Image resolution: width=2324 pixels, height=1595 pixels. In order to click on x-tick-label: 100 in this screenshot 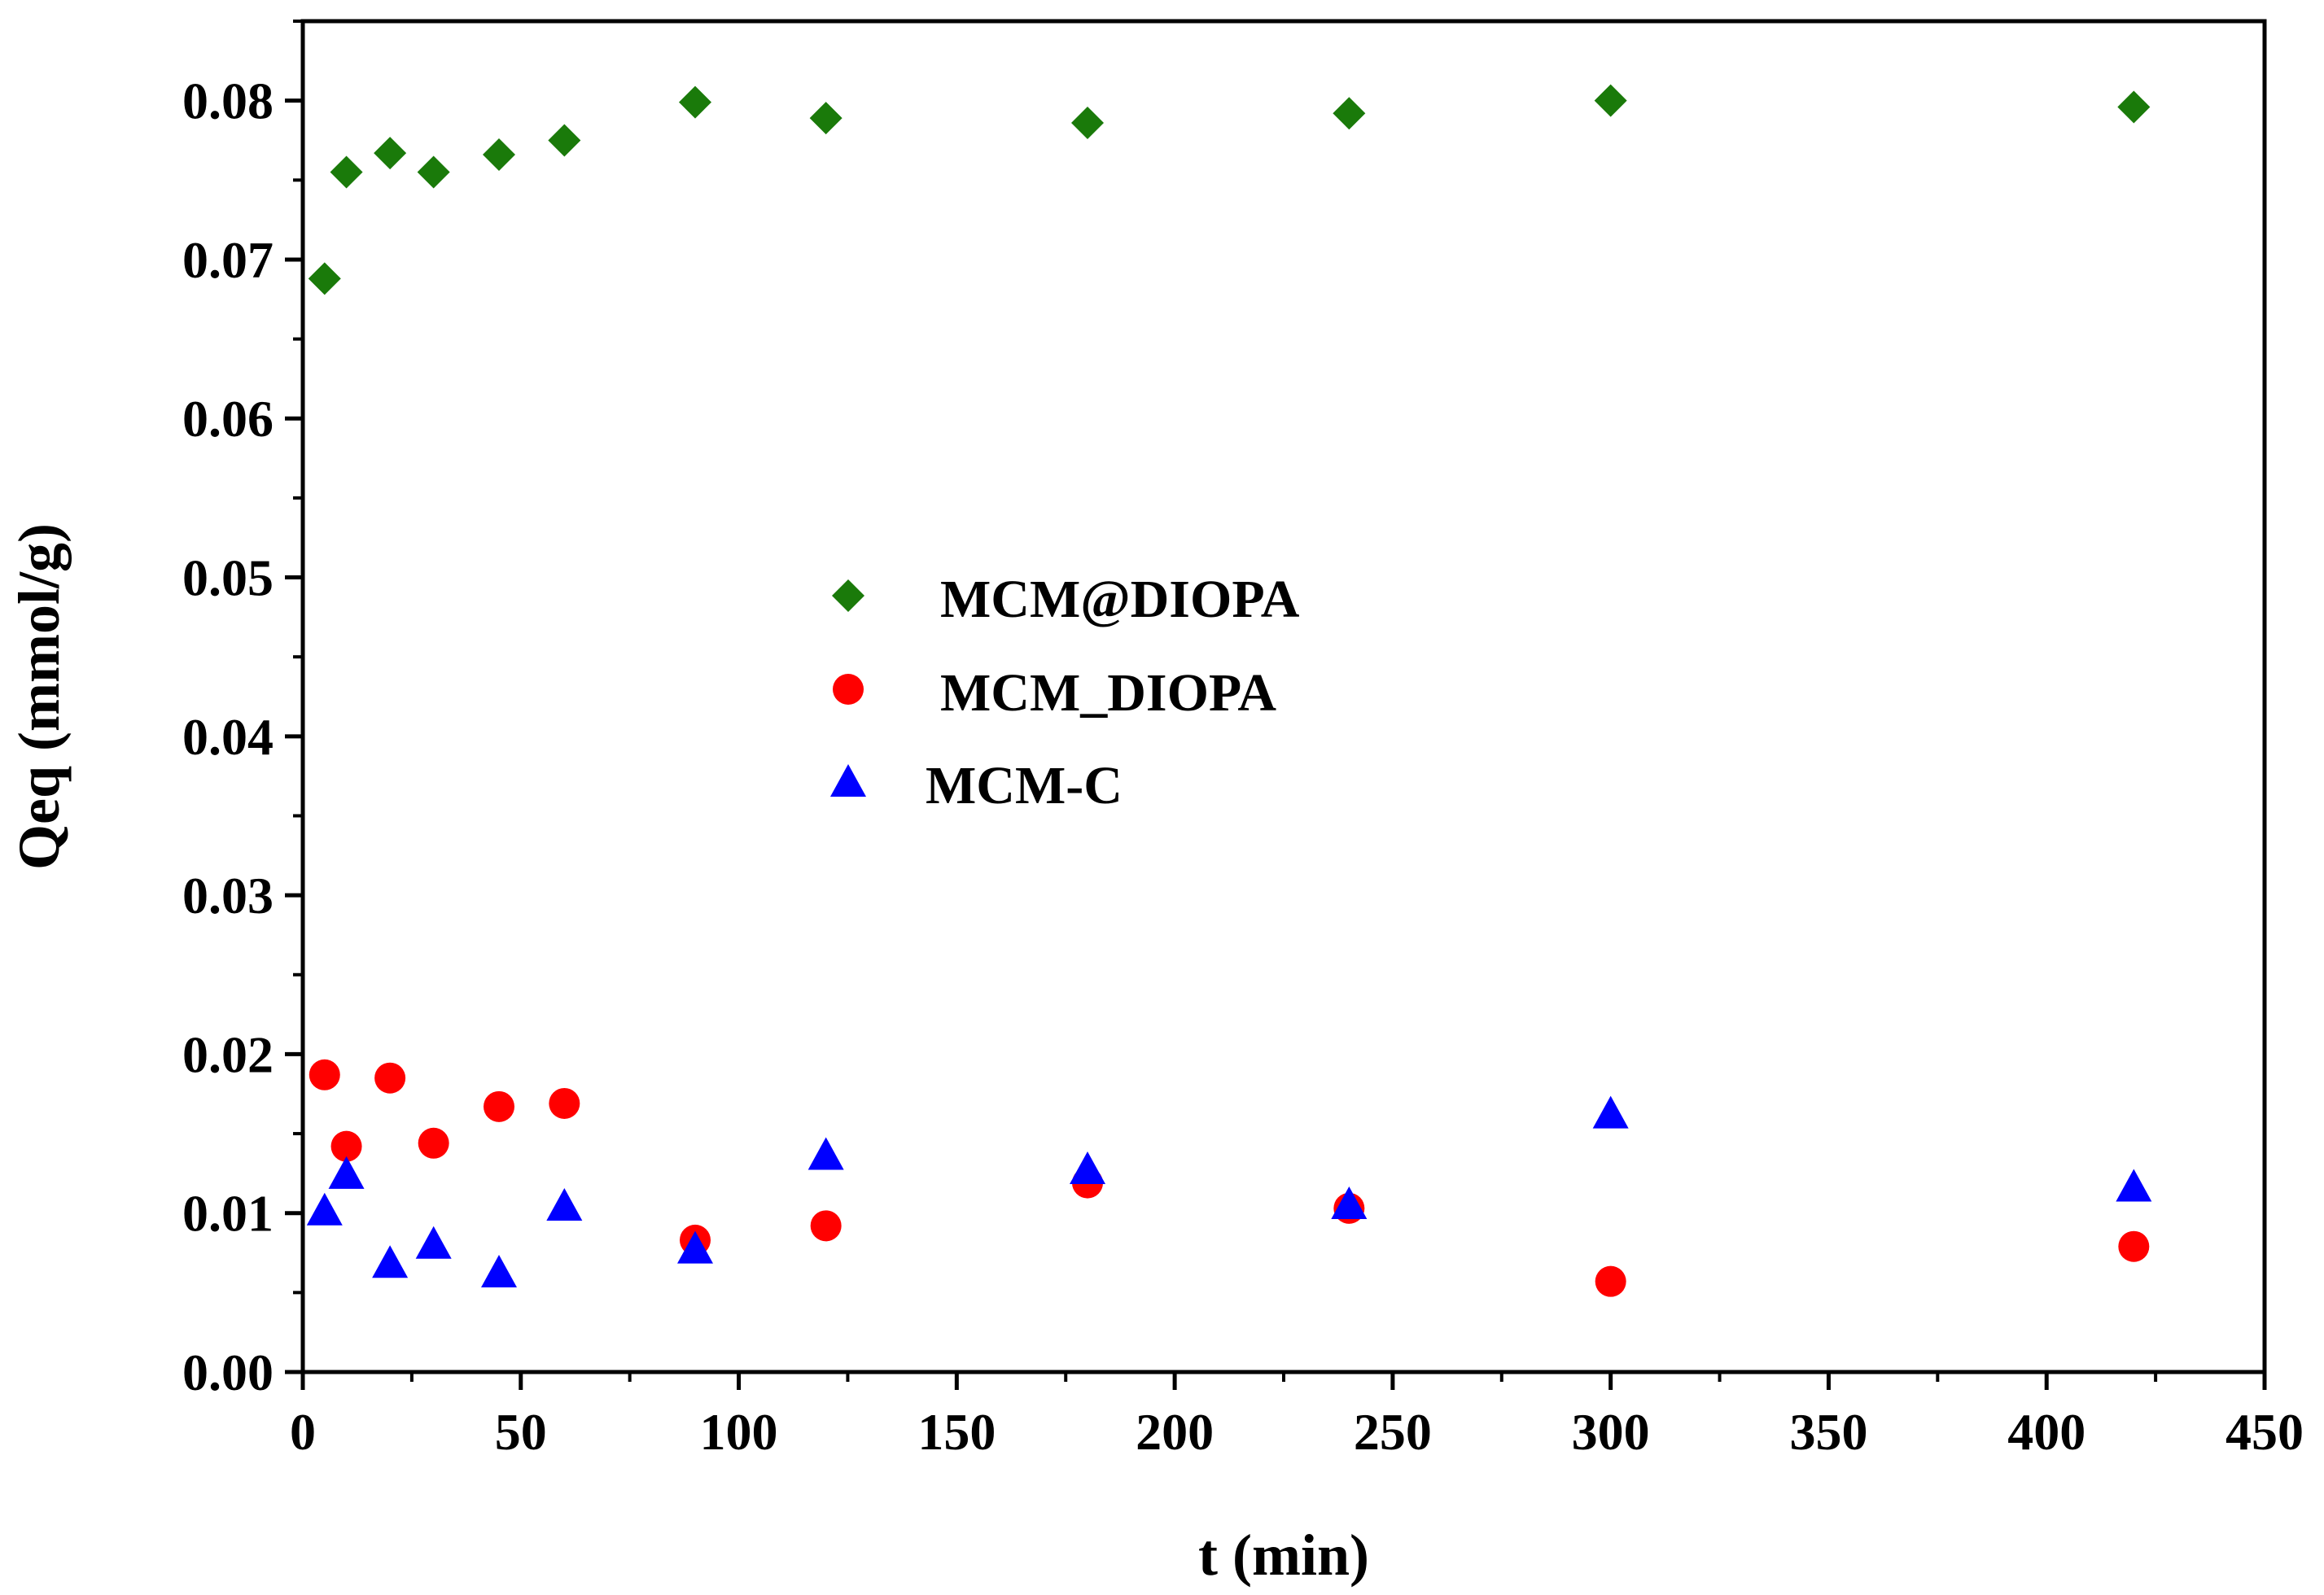, I will do `click(739, 1432)`.